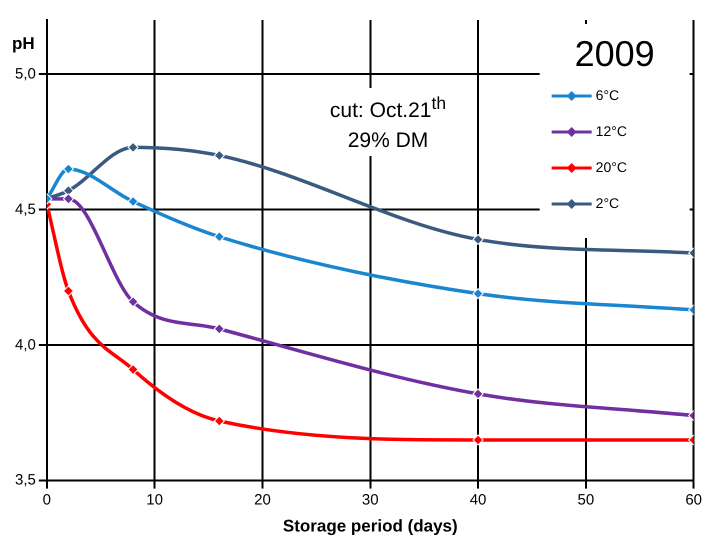  I want to click on legend-label: 2°C, so click(608, 202).